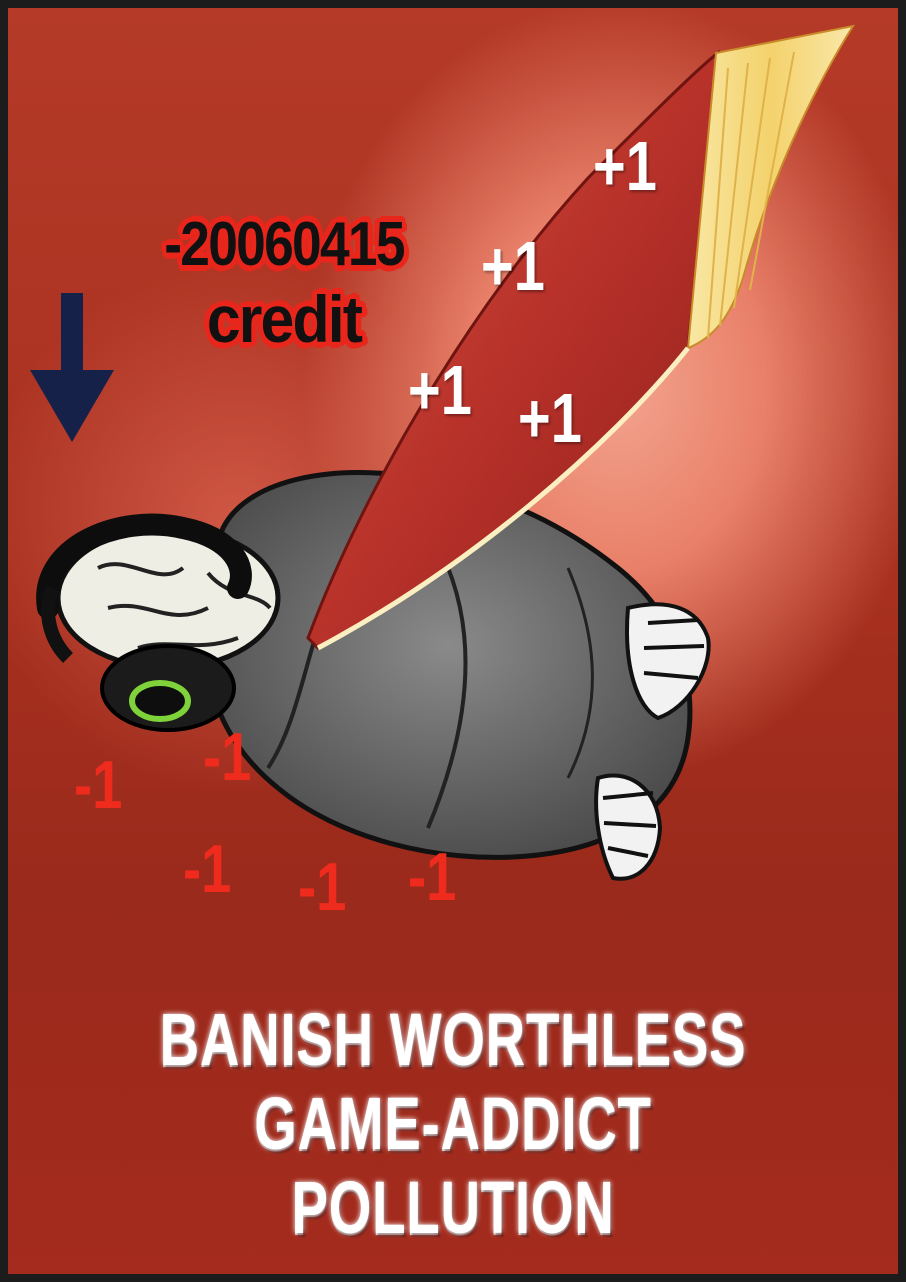  What do you see at coordinates (284, 281) in the screenshot?
I see `social-credit-label: -20060415 credit` at bounding box center [284, 281].